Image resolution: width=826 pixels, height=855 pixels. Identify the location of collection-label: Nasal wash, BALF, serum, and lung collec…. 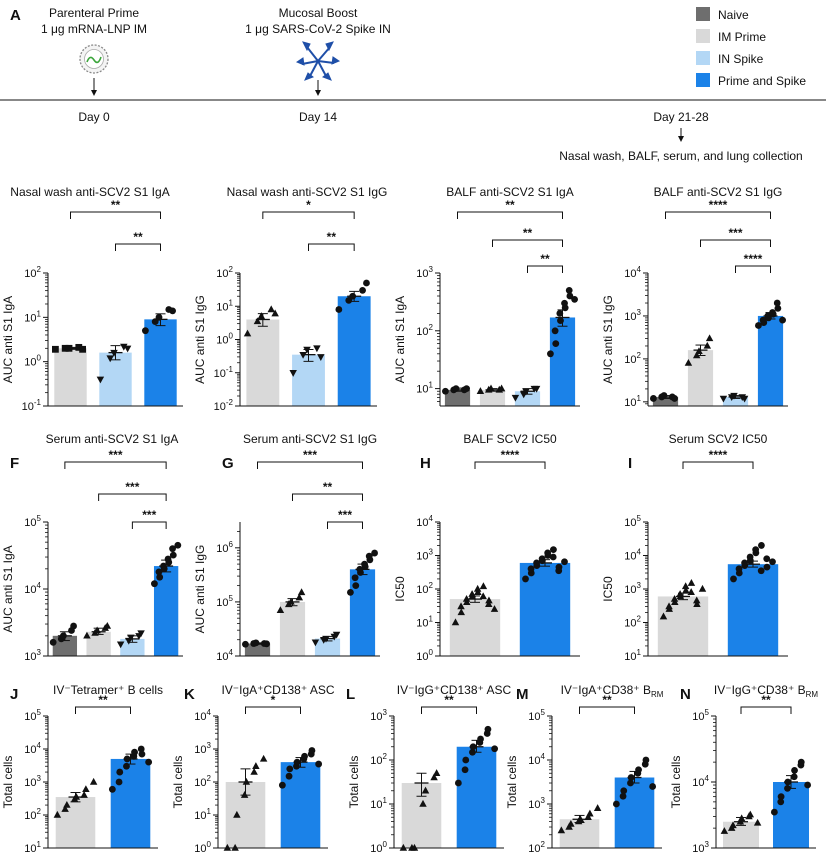
(680, 156).